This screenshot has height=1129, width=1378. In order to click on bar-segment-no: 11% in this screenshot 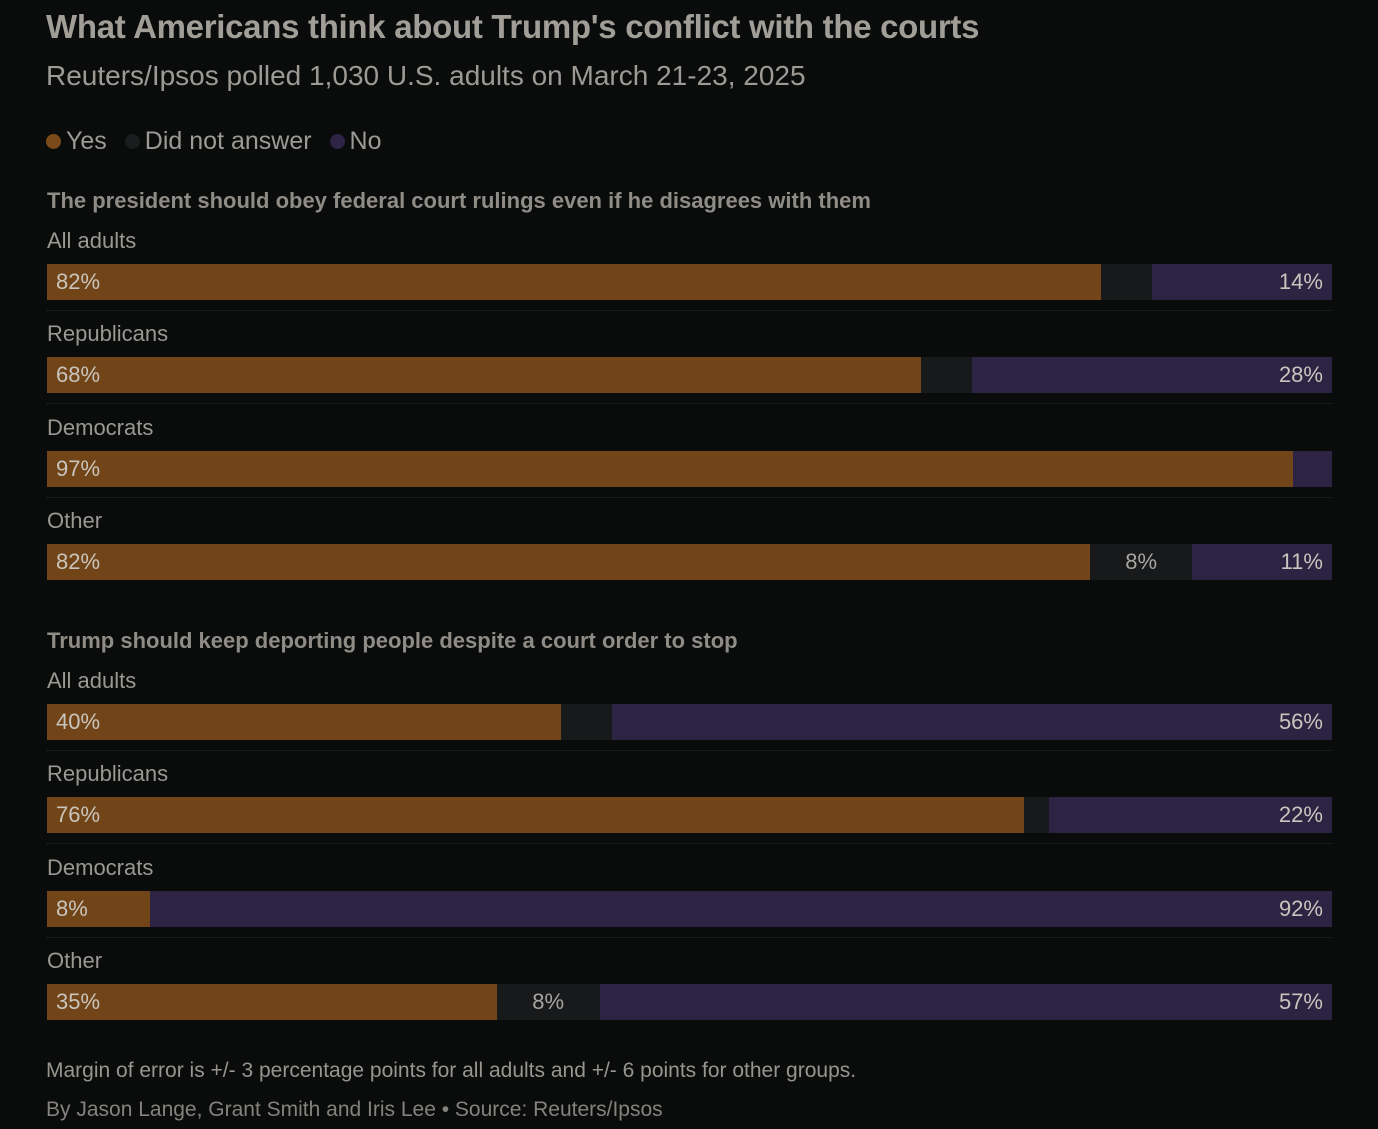, I will do `click(1262, 561)`.